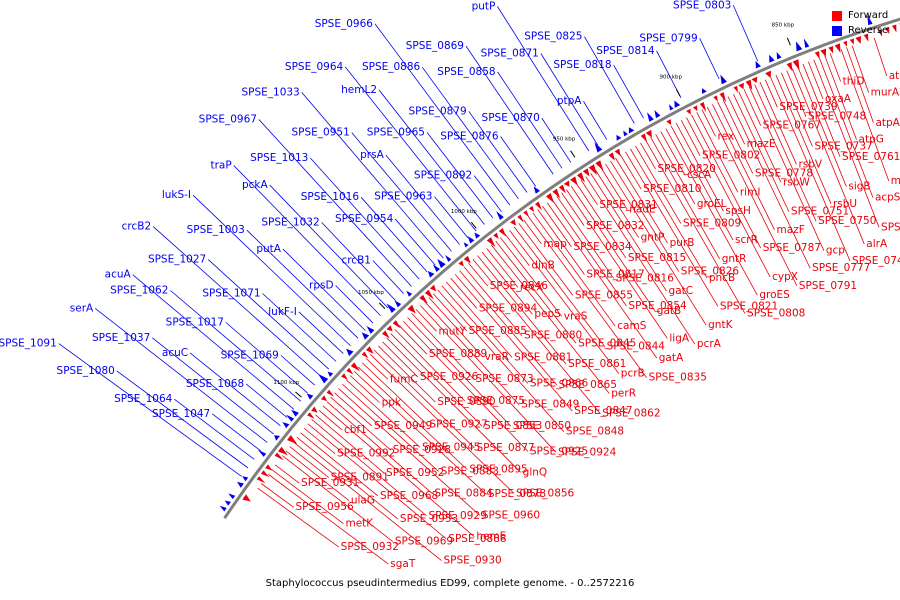 The image size is (900, 600). Describe the element at coordinates (847, 221) in the screenshot. I see `forward-gene-label: SPSE_0750` at that location.